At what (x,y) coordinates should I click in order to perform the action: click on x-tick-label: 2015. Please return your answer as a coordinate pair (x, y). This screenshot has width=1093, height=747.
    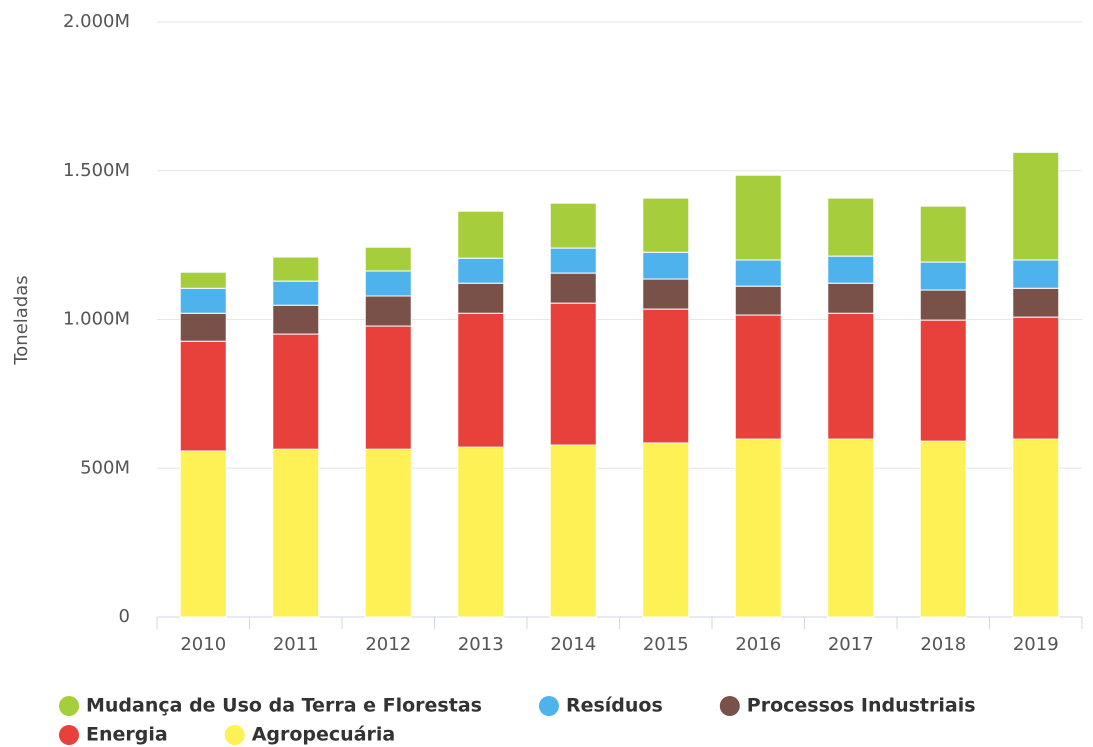
    Looking at the image, I should click on (666, 644).